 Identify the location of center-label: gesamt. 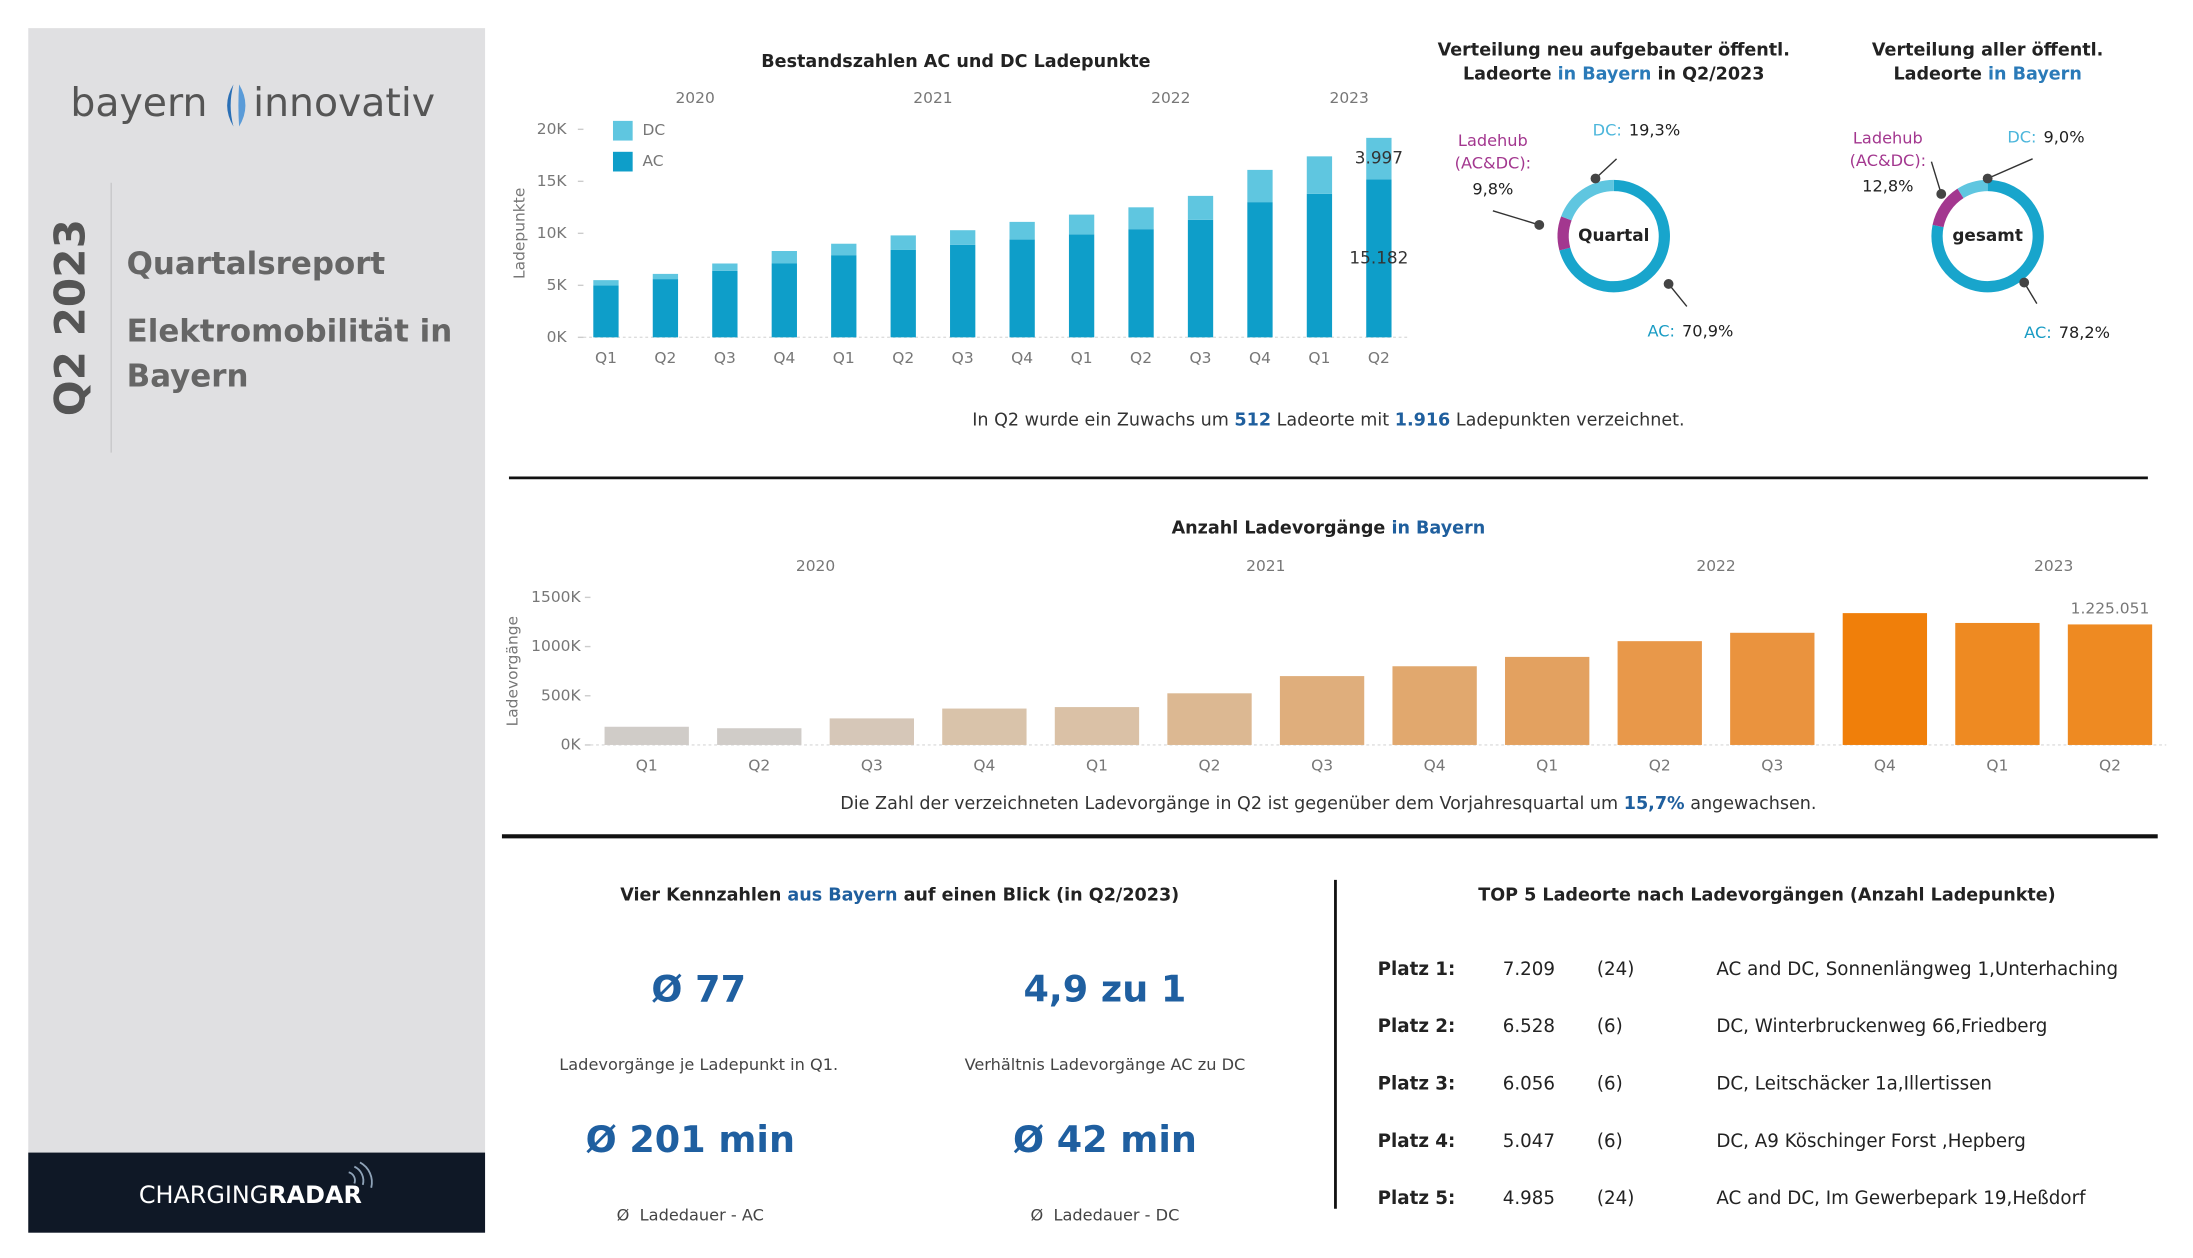
(1987, 235).